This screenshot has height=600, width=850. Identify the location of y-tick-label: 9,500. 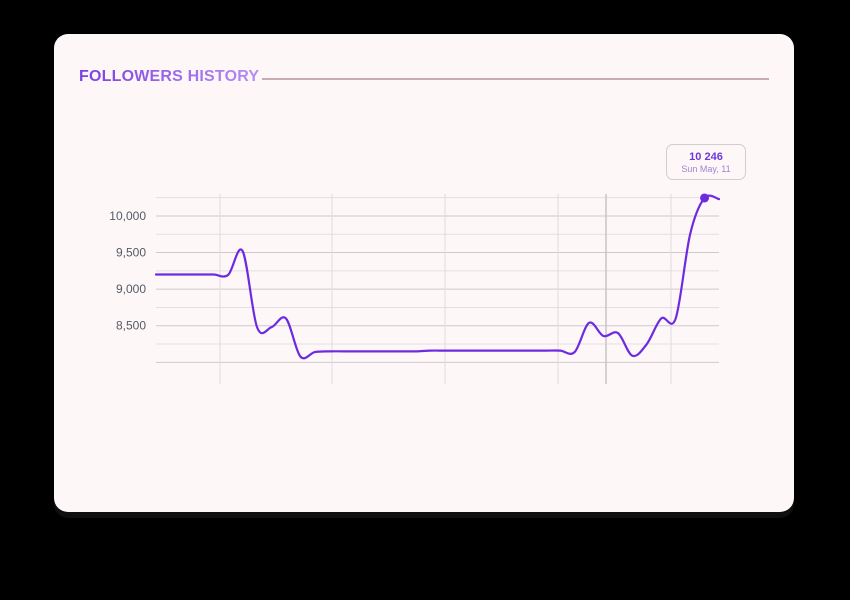
(131, 253).